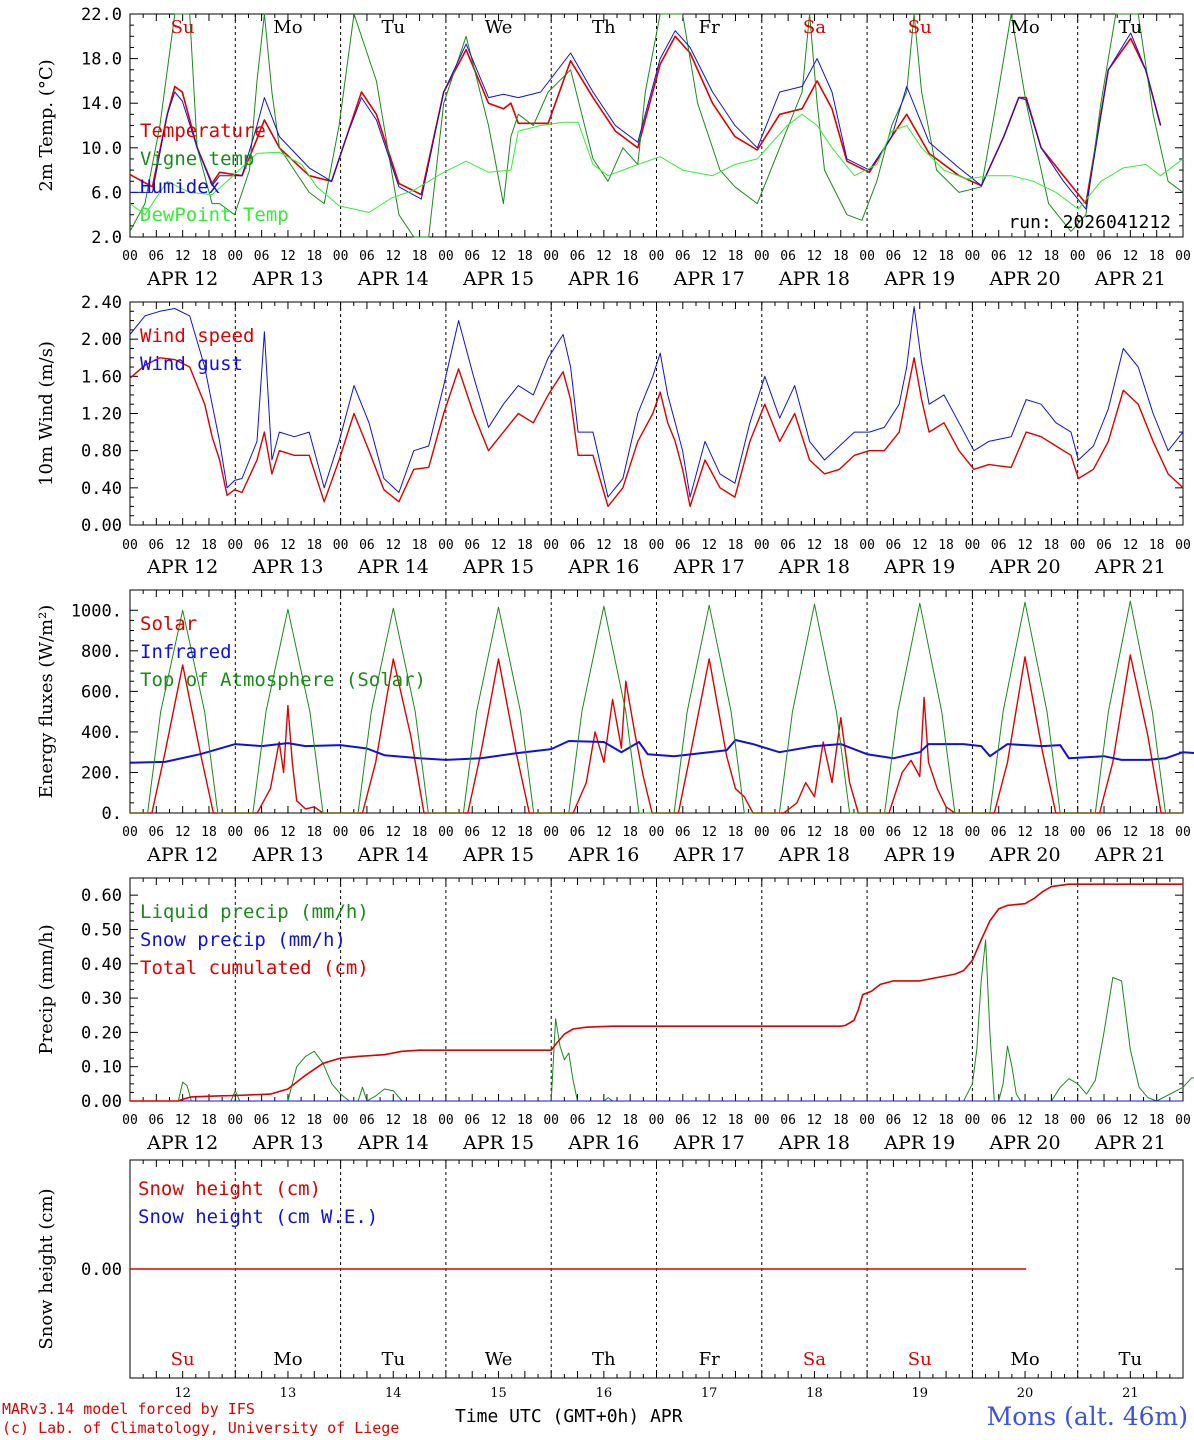 Image resolution: width=1194 pixels, height=1440 pixels. I want to click on legend-entry: Snow precip (mm/h), so click(243, 940).